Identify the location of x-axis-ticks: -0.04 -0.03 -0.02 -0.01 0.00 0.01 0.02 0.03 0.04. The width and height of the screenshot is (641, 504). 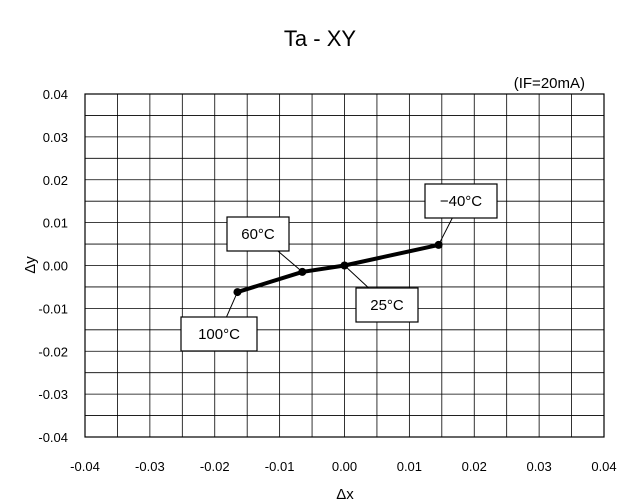
(343, 466).